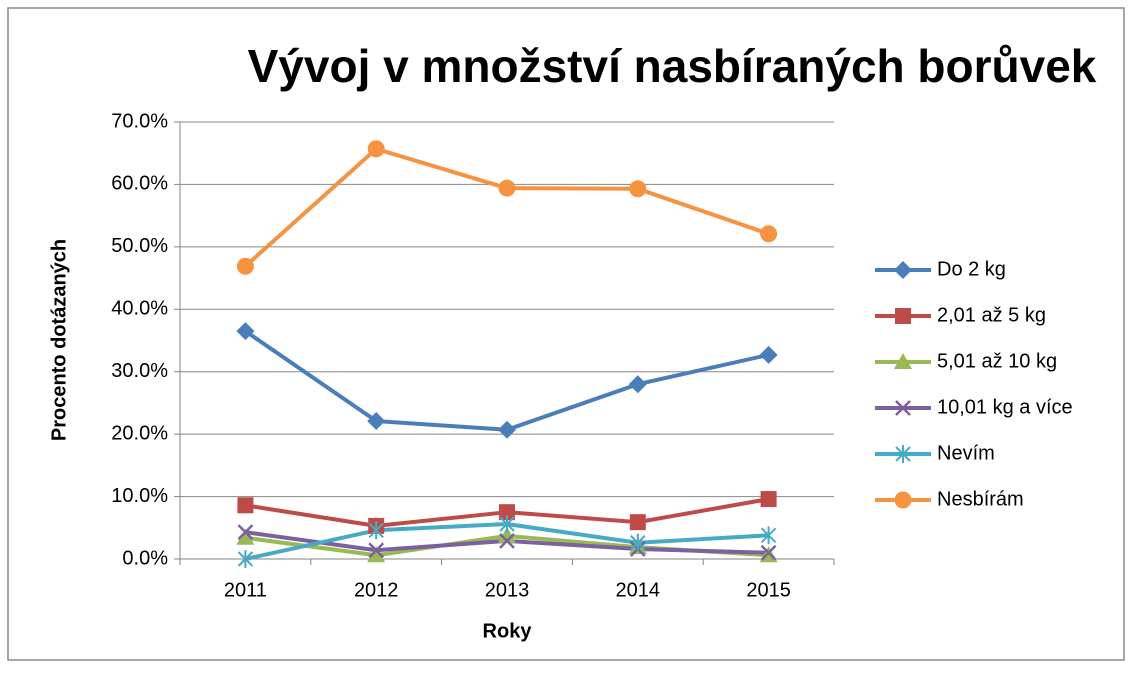 The height and width of the screenshot is (673, 1132). What do you see at coordinates (991, 315) in the screenshot?
I see `legend-label: 2,01 až 5 kg` at bounding box center [991, 315].